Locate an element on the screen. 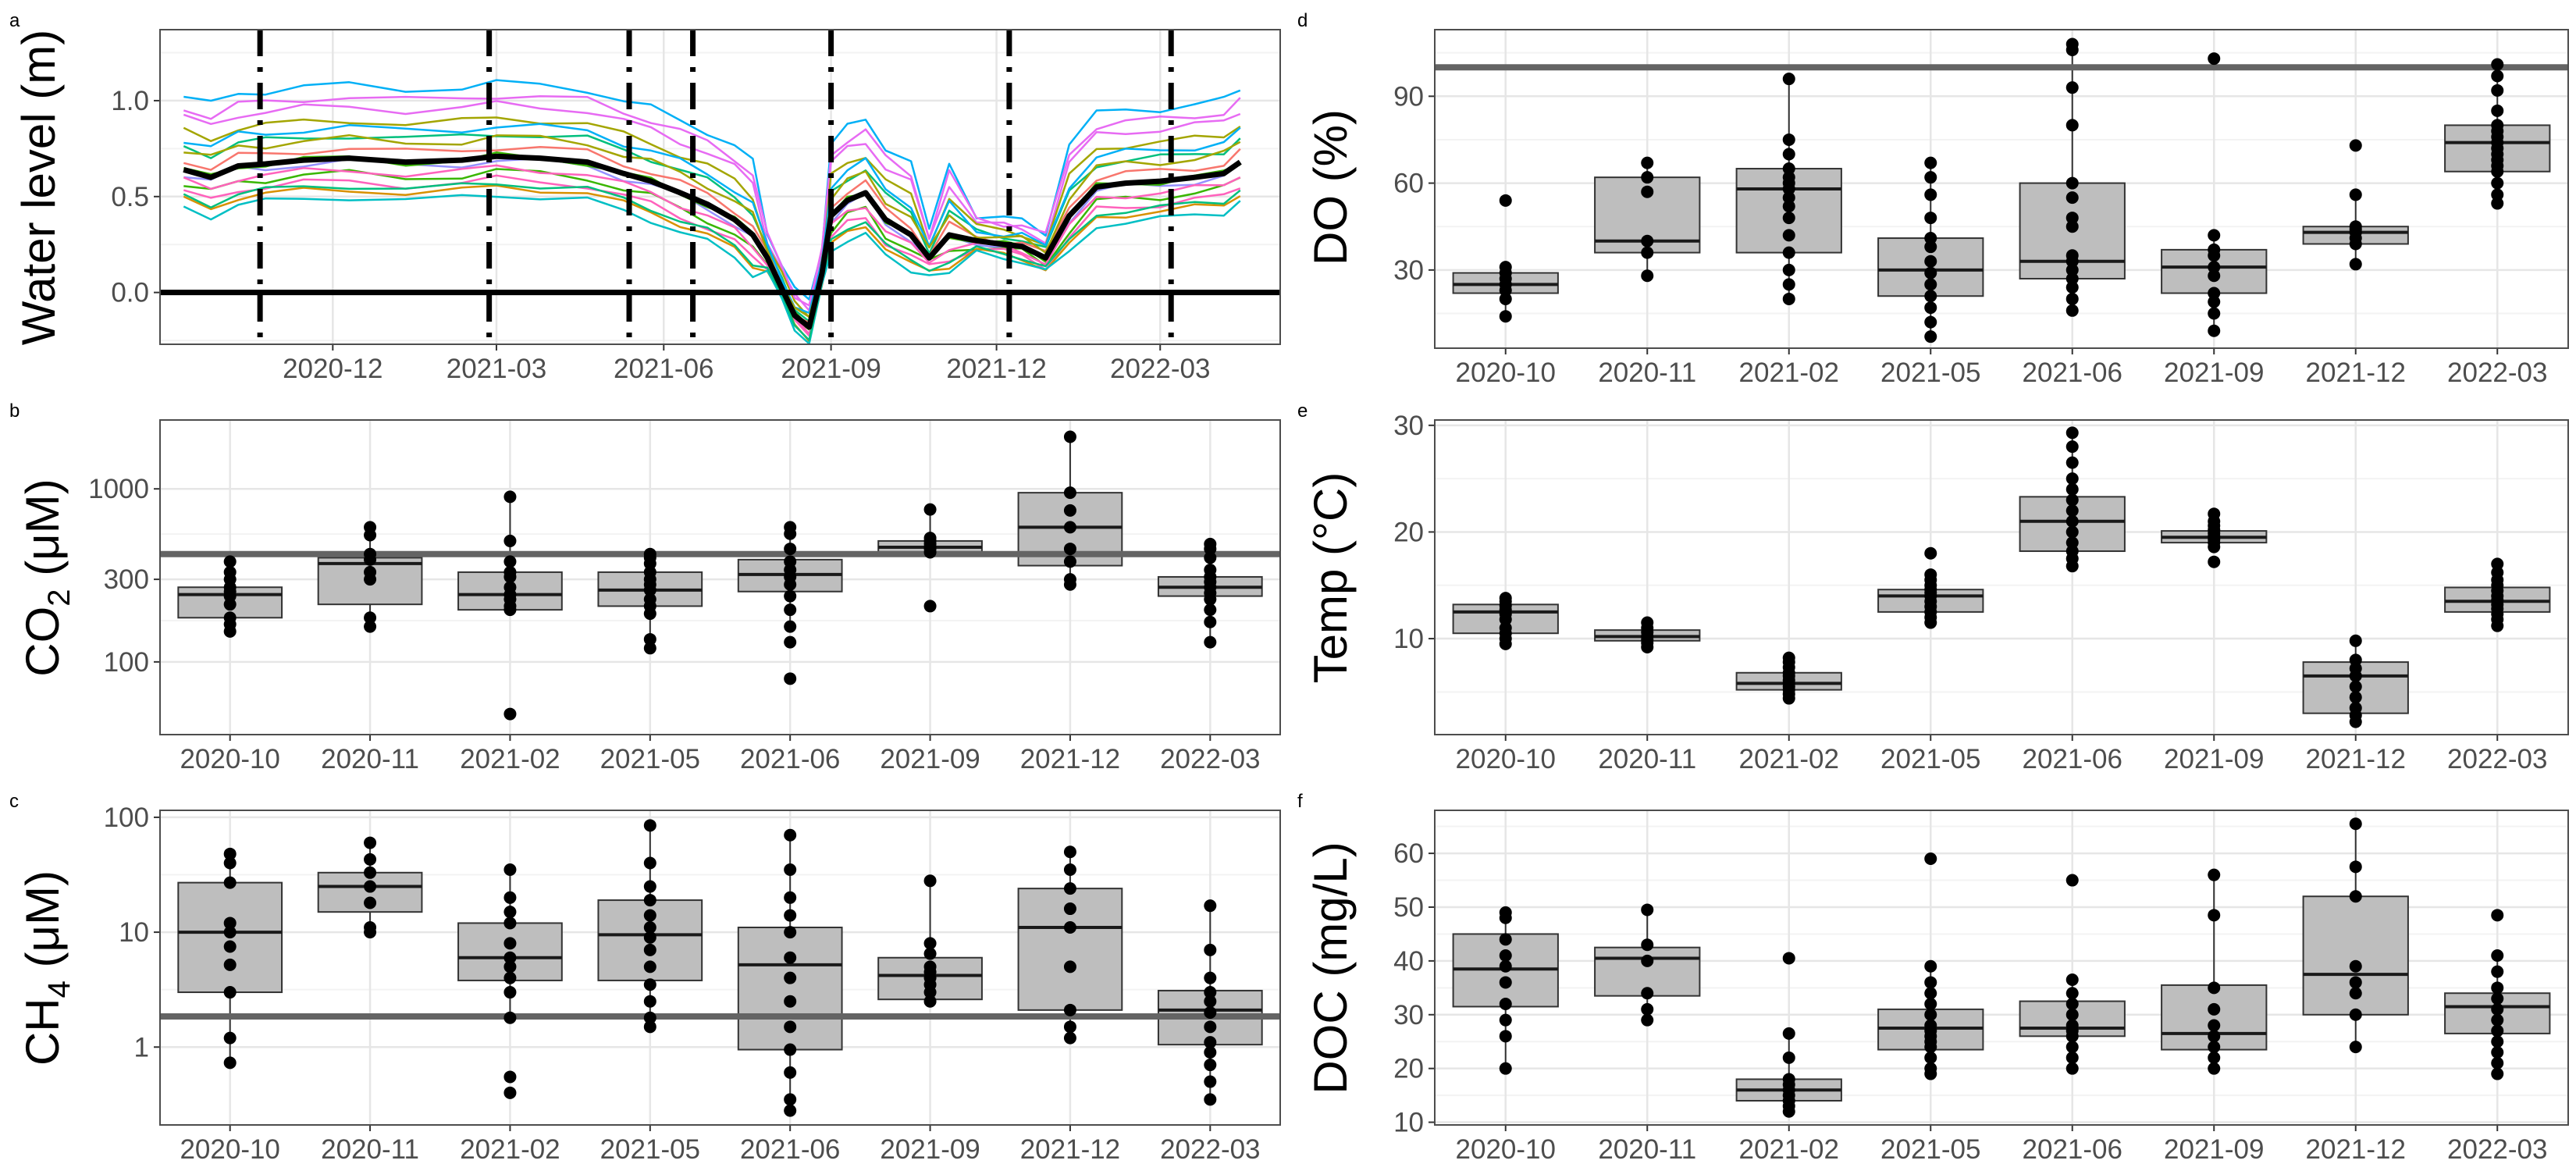 The image size is (2576, 1171). panel-b-x-tick-label: 2021-09 is located at coordinates (930, 759).